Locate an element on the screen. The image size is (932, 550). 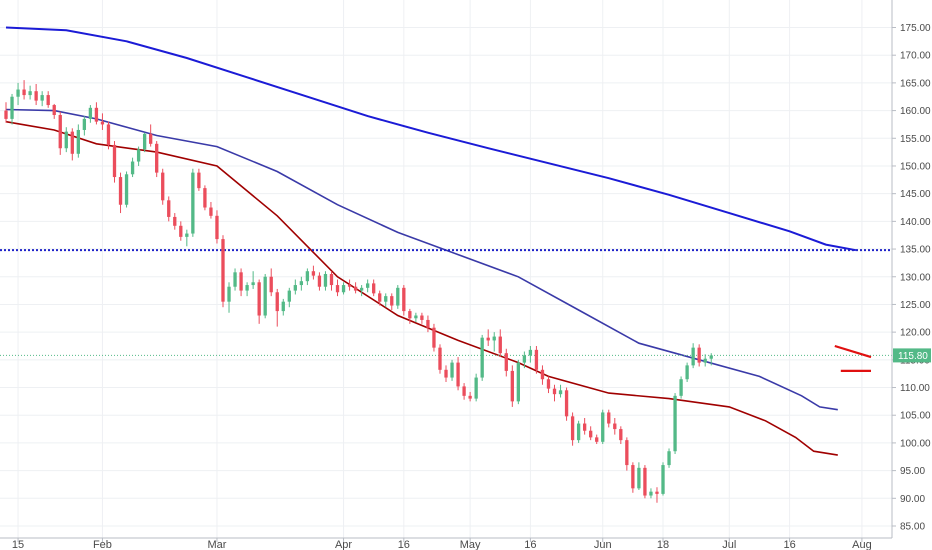
y-tick-label: 120.00 is located at coordinates (915, 333).